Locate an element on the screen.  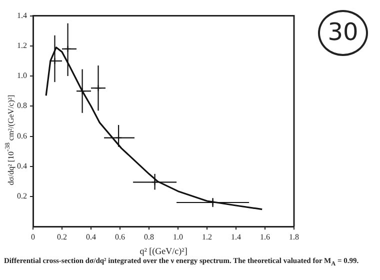
x-tick-label: 0 is located at coordinates (33, 237).